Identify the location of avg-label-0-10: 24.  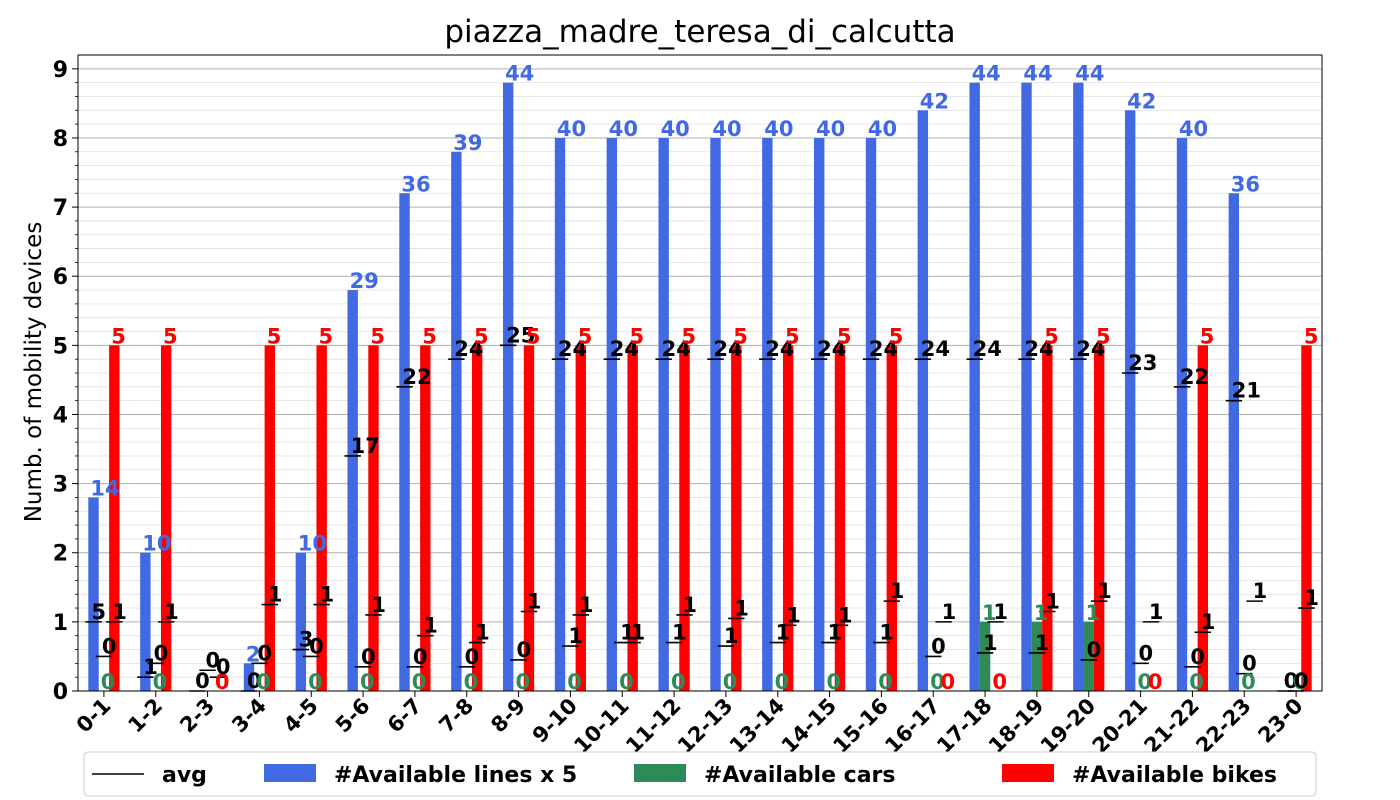
(624, 349).